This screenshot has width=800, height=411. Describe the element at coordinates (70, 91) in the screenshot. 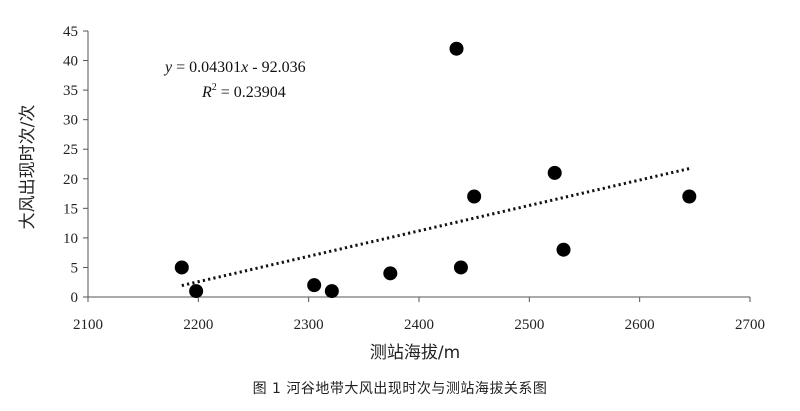

I see `y-tick-label: 35` at that location.